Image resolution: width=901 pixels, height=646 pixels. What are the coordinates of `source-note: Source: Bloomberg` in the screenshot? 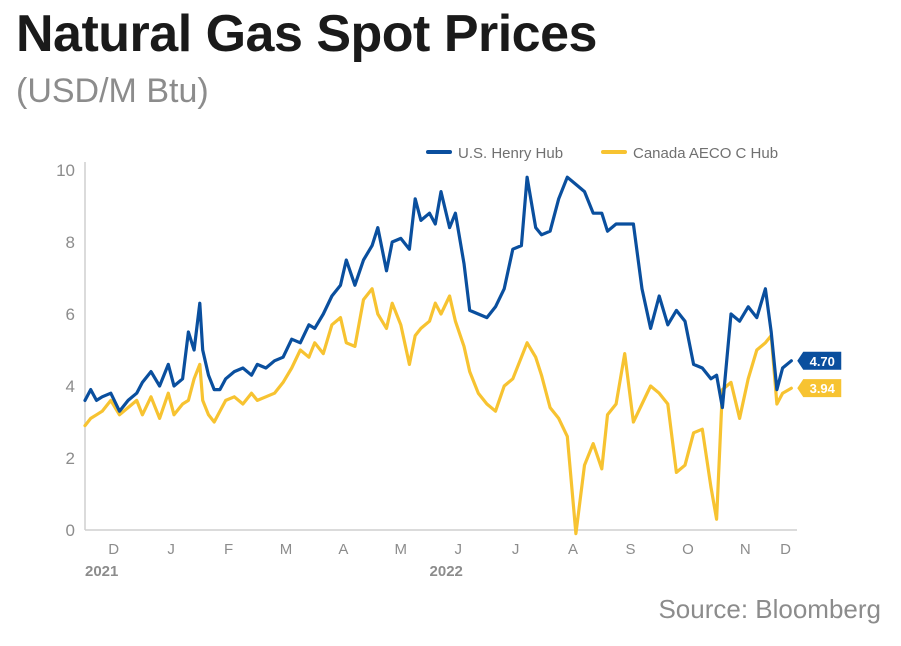 It's located at (769, 609).